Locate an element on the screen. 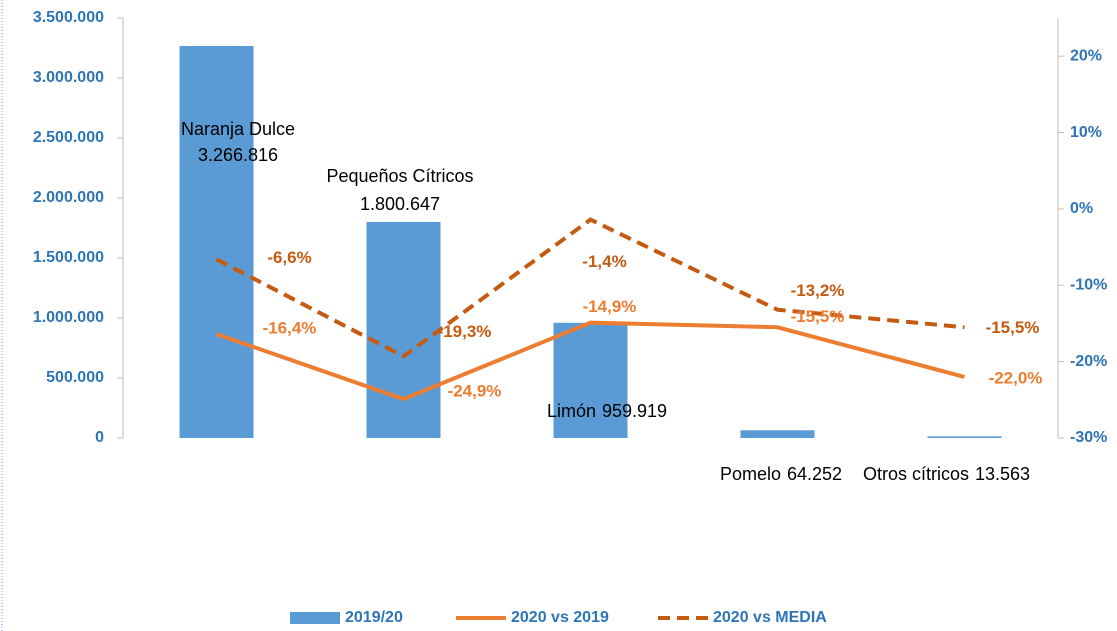 The image size is (1117, 631). y2-tick-label: 10% is located at coordinates (1086, 132).